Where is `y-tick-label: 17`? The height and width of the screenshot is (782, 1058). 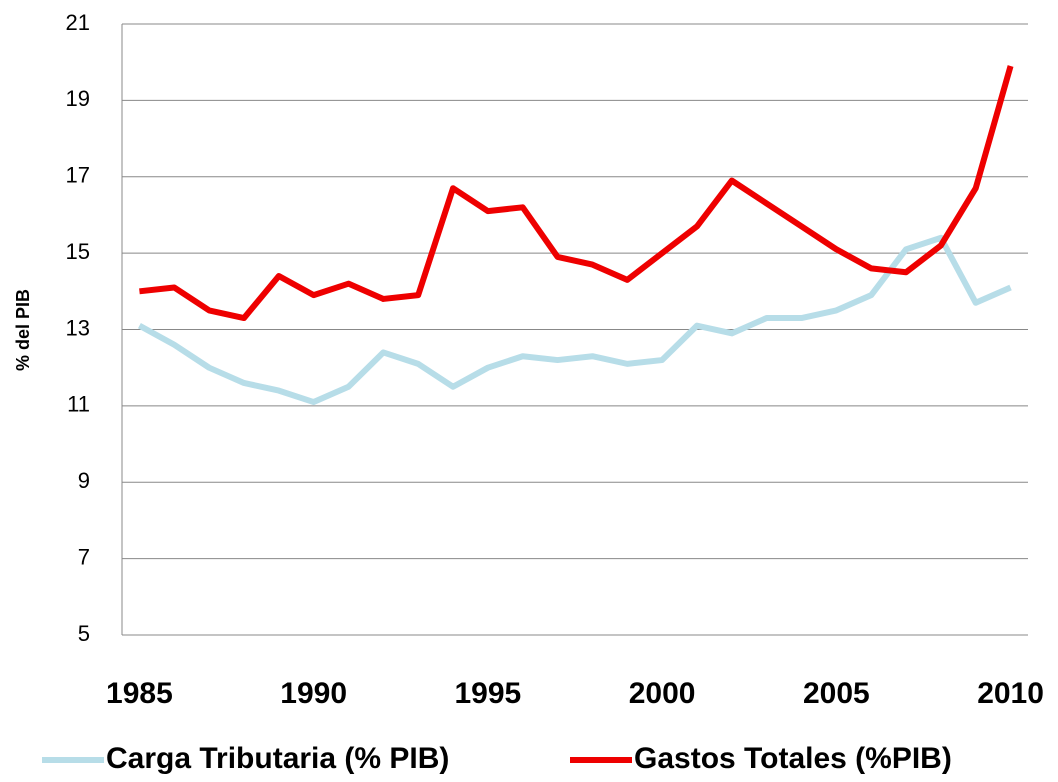
y-tick-label: 17 is located at coordinates (78, 175).